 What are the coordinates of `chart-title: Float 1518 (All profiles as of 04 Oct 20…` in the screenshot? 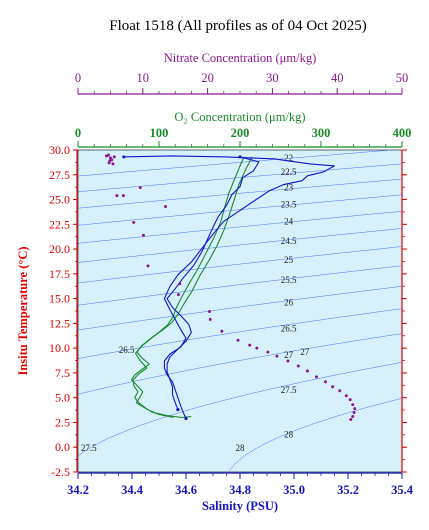 It's located at (237, 26).